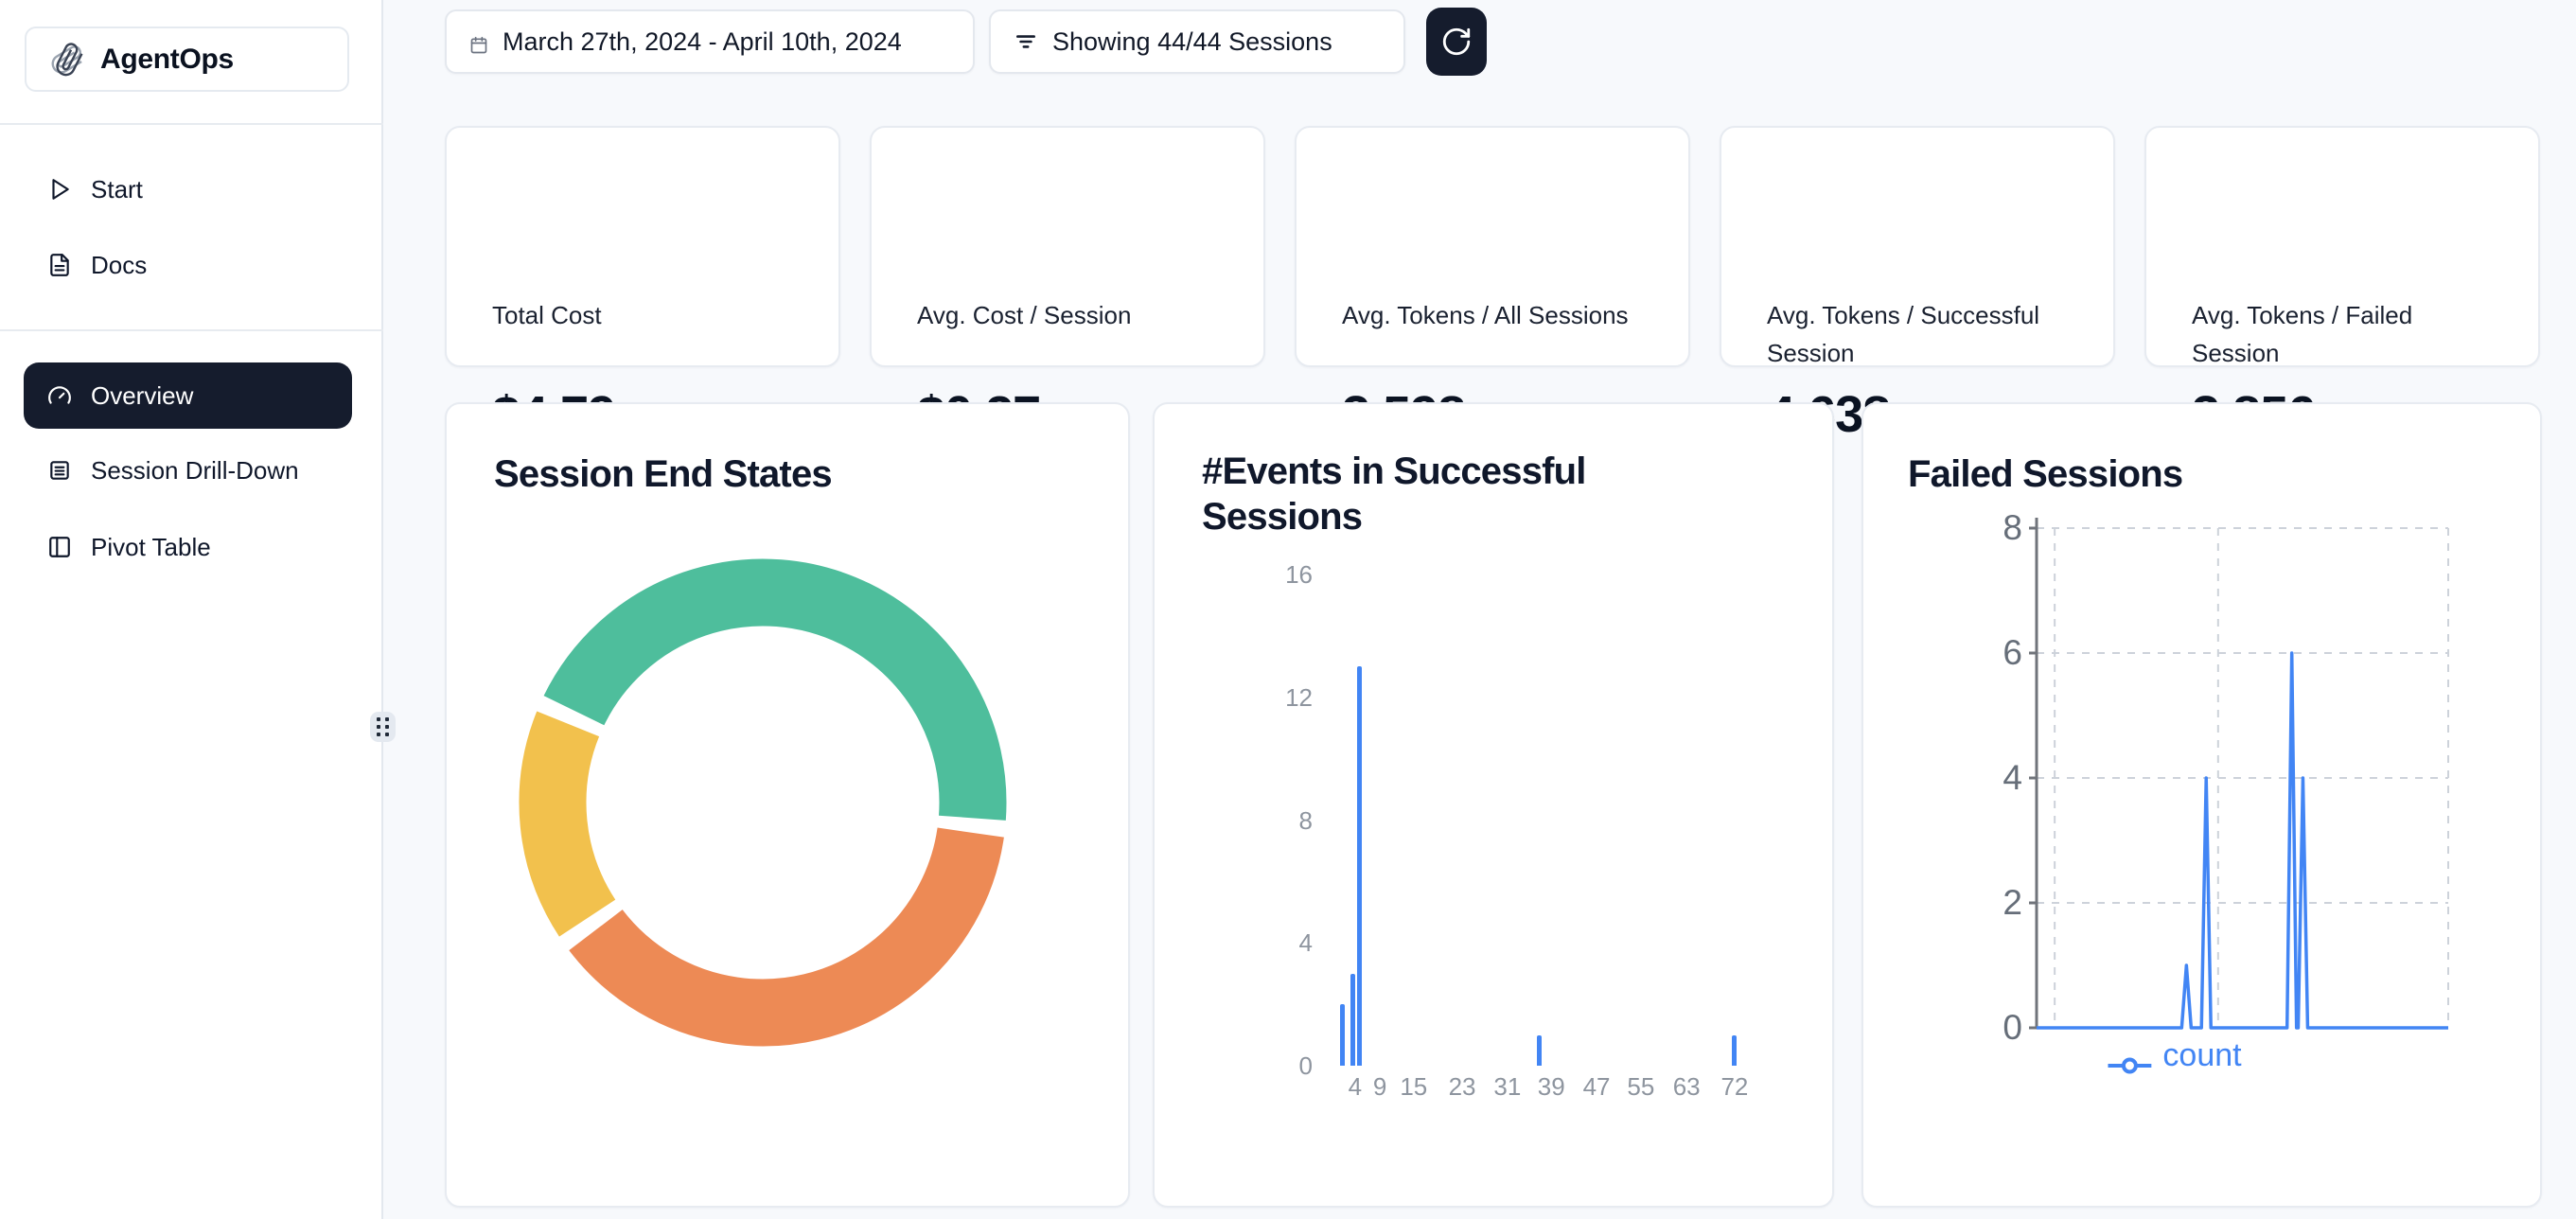 This screenshot has height=1219, width=2576. Describe the element at coordinates (1299, 697) in the screenshot. I see `y-tick-label: 12` at that location.